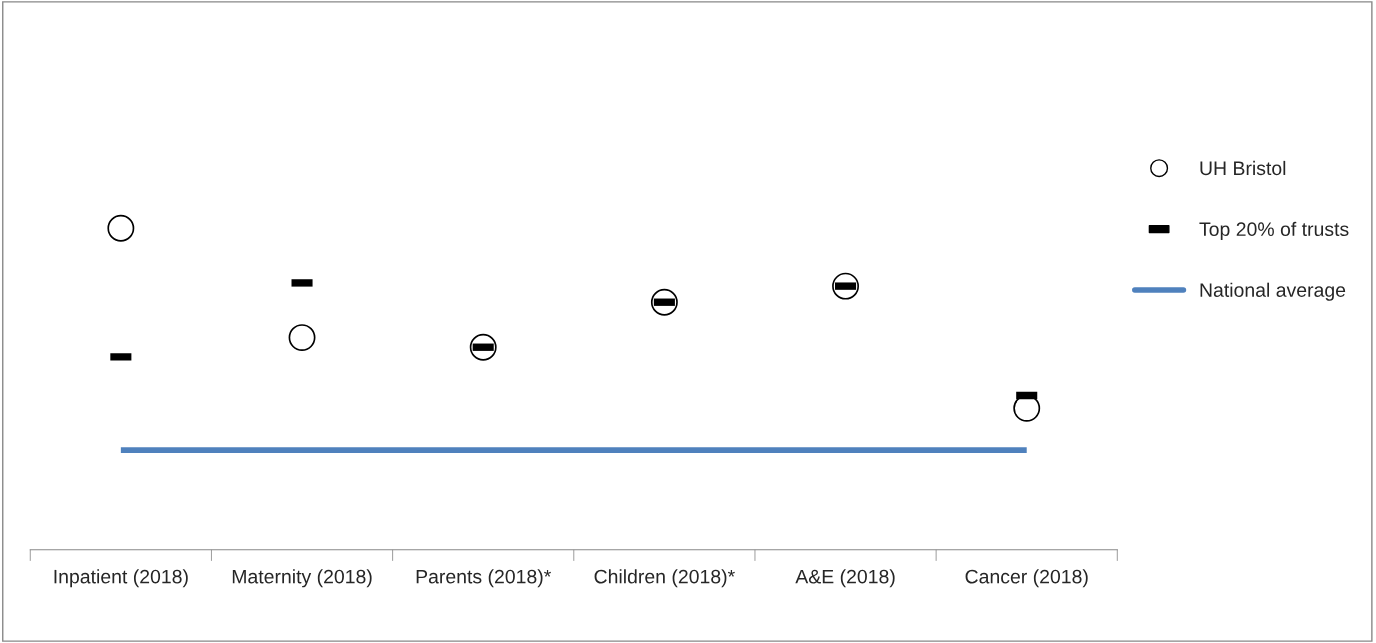 This screenshot has width=1376, height=643. Describe the element at coordinates (1274, 230) in the screenshot. I see `legend-label: Top 20% of trusts` at that location.